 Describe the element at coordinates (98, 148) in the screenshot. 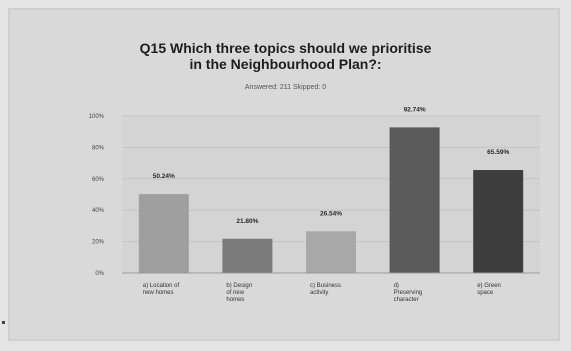

I see `y-tick-label: 80%` at that location.